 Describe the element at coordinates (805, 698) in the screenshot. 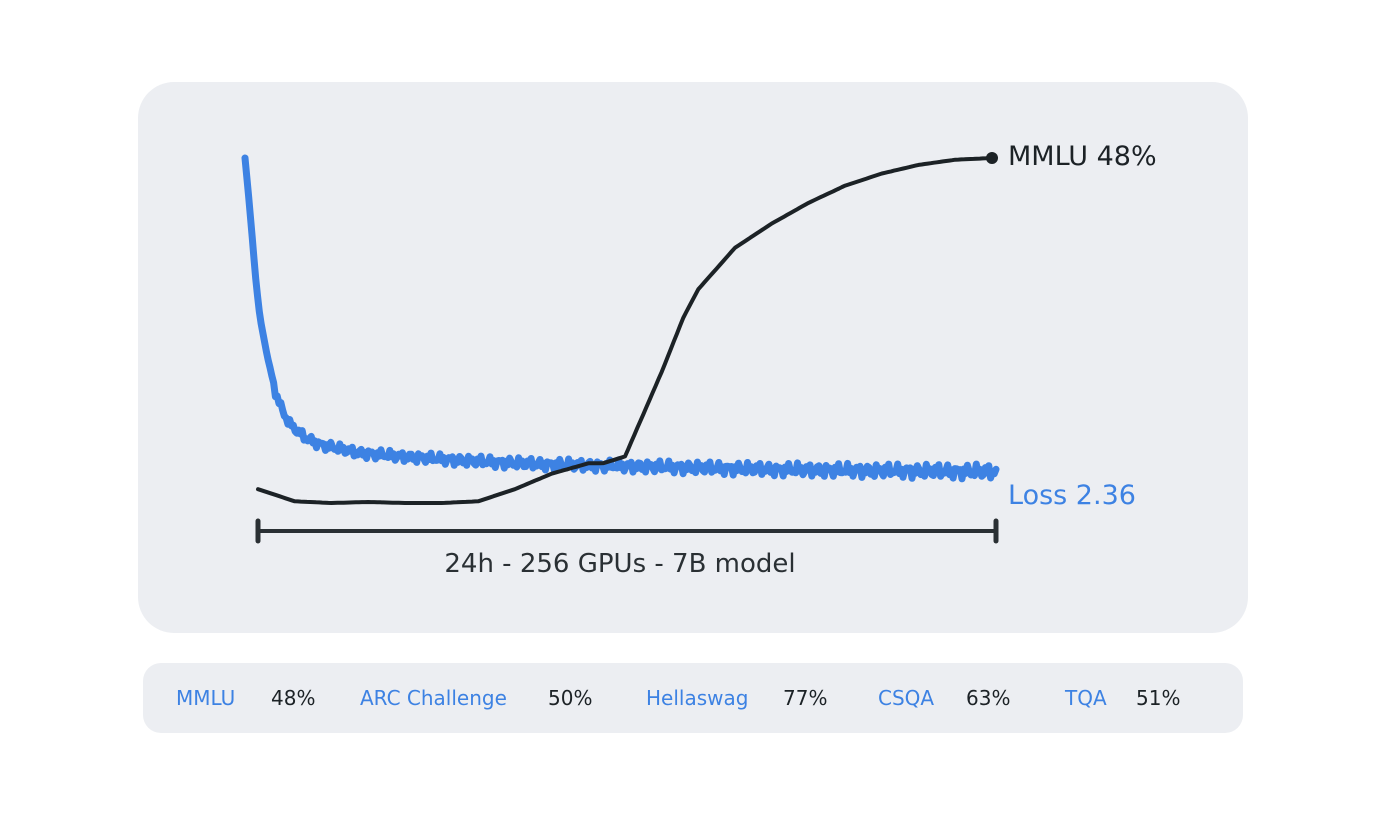

I see `metric-value-hellaswag: 77%` at that location.